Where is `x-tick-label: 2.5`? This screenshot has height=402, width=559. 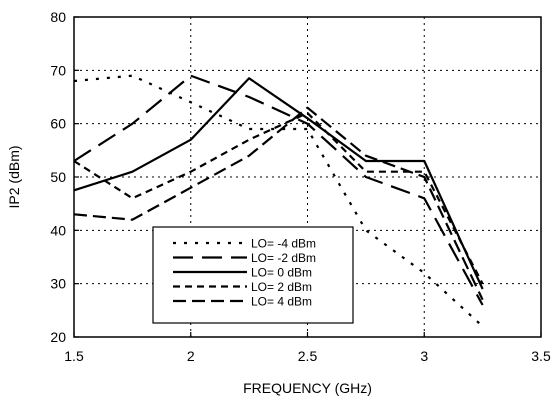 x-tick-label: 2.5 is located at coordinates (308, 356).